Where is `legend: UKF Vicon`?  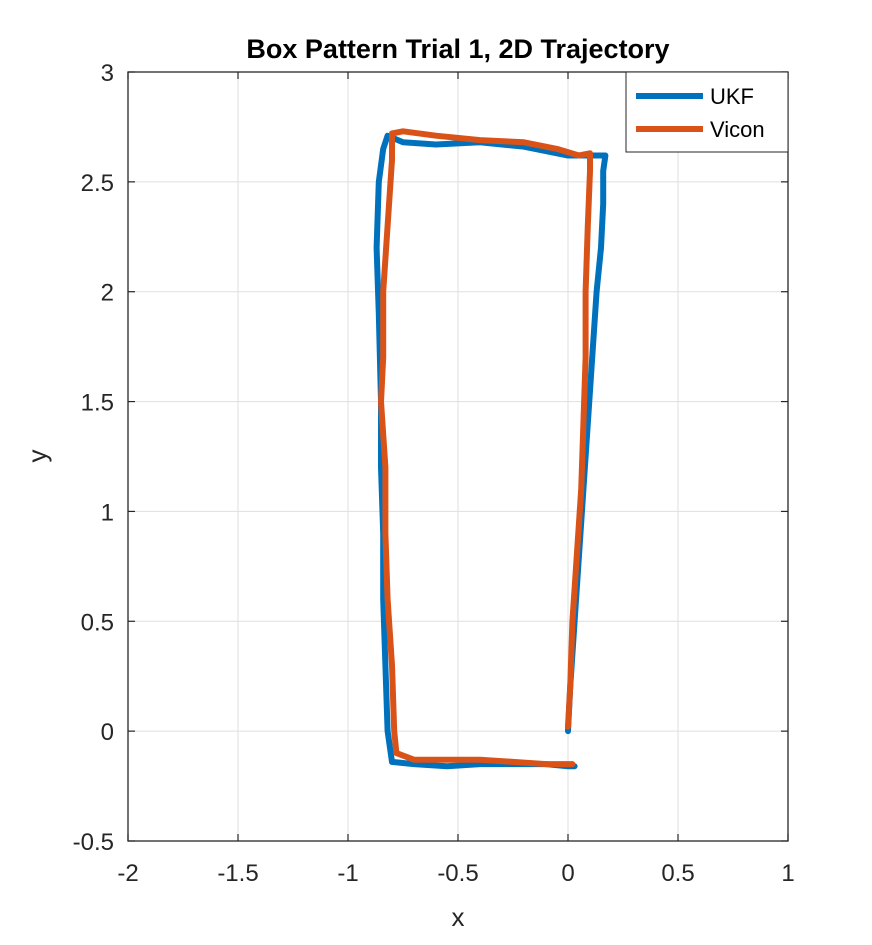 legend: UKF Vicon is located at coordinates (707, 112).